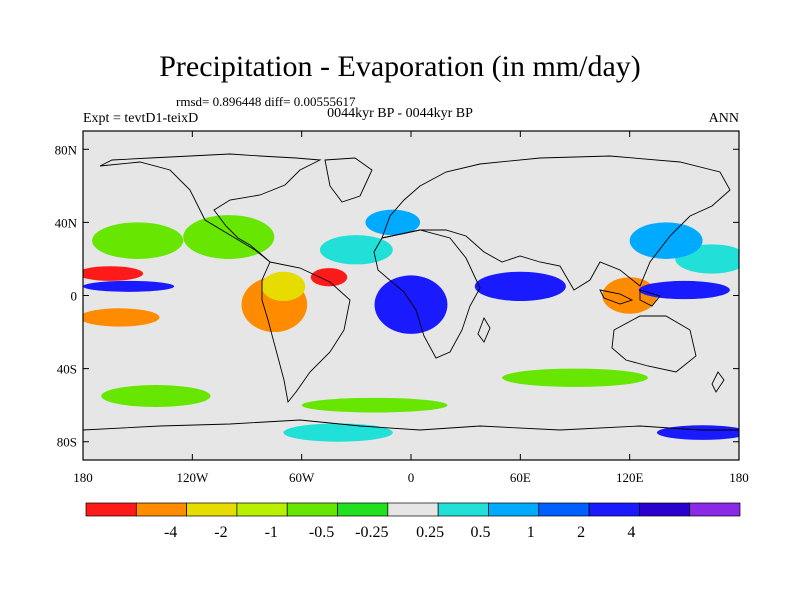  What do you see at coordinates (411, 425) in the screenshot?
I see `coast-antarctica` at bounding box center [411, 425].